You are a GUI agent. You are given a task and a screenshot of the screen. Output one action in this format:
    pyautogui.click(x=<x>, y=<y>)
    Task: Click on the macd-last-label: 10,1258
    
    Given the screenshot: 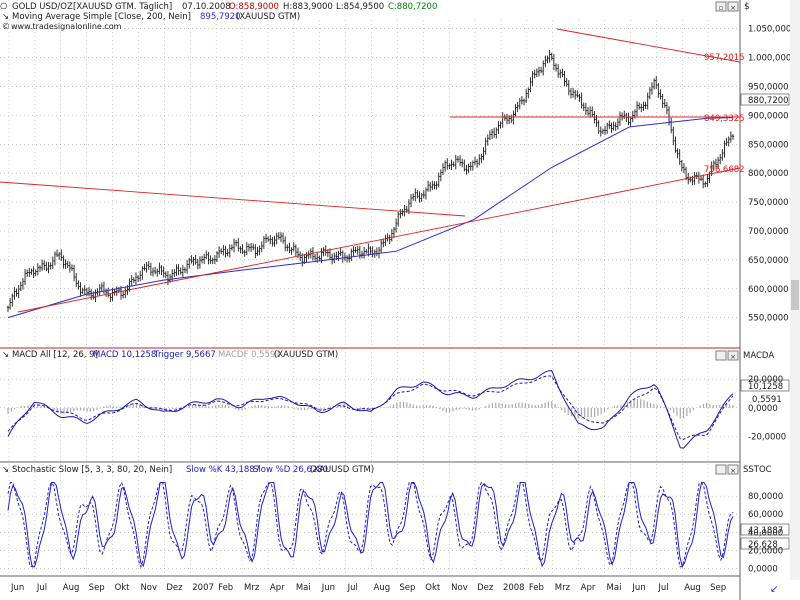 What is the action you would take?
    pyautogui.click(x=765, y=387)
    